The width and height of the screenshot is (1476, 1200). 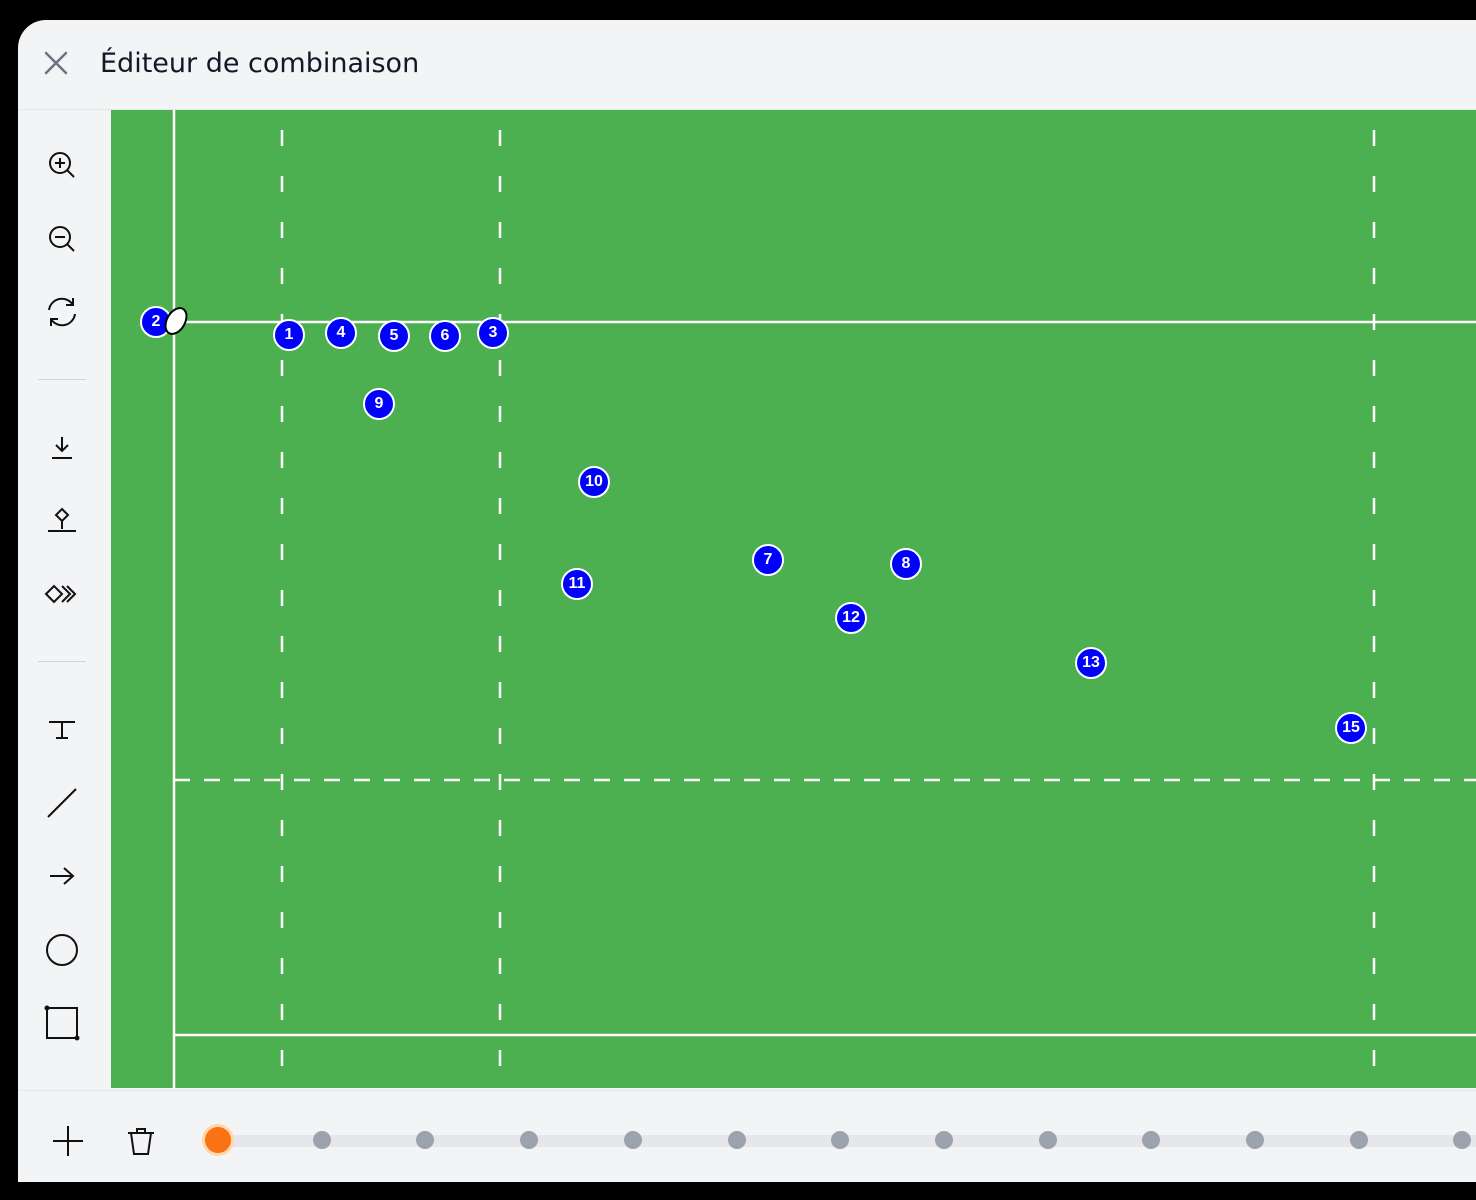 I want to click on text-tool-button, so click(x=62, y=730).